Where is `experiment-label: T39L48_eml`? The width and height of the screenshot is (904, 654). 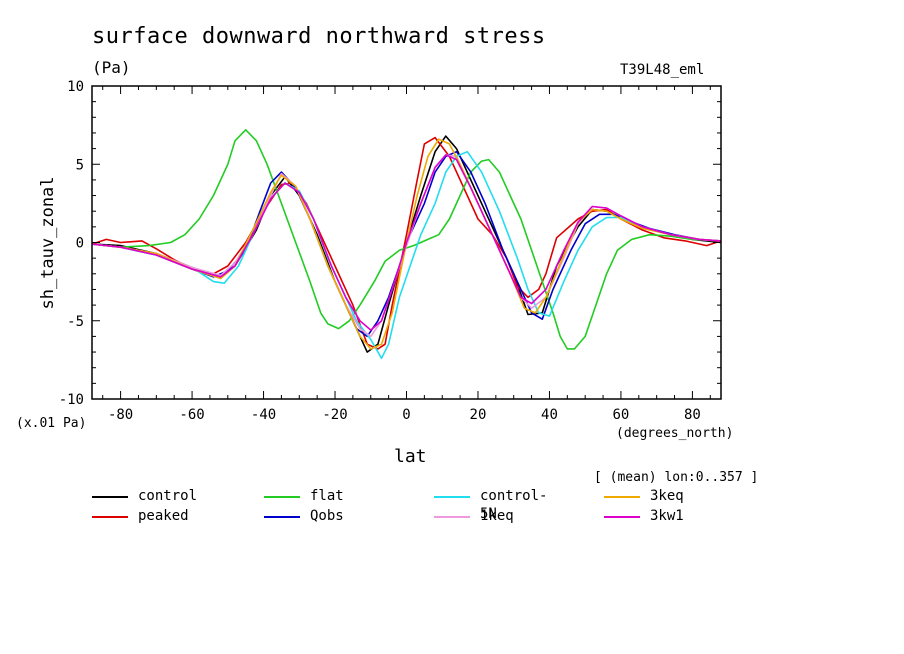
experiment-label: T39L48_eml is located at coordinates (662, 70).